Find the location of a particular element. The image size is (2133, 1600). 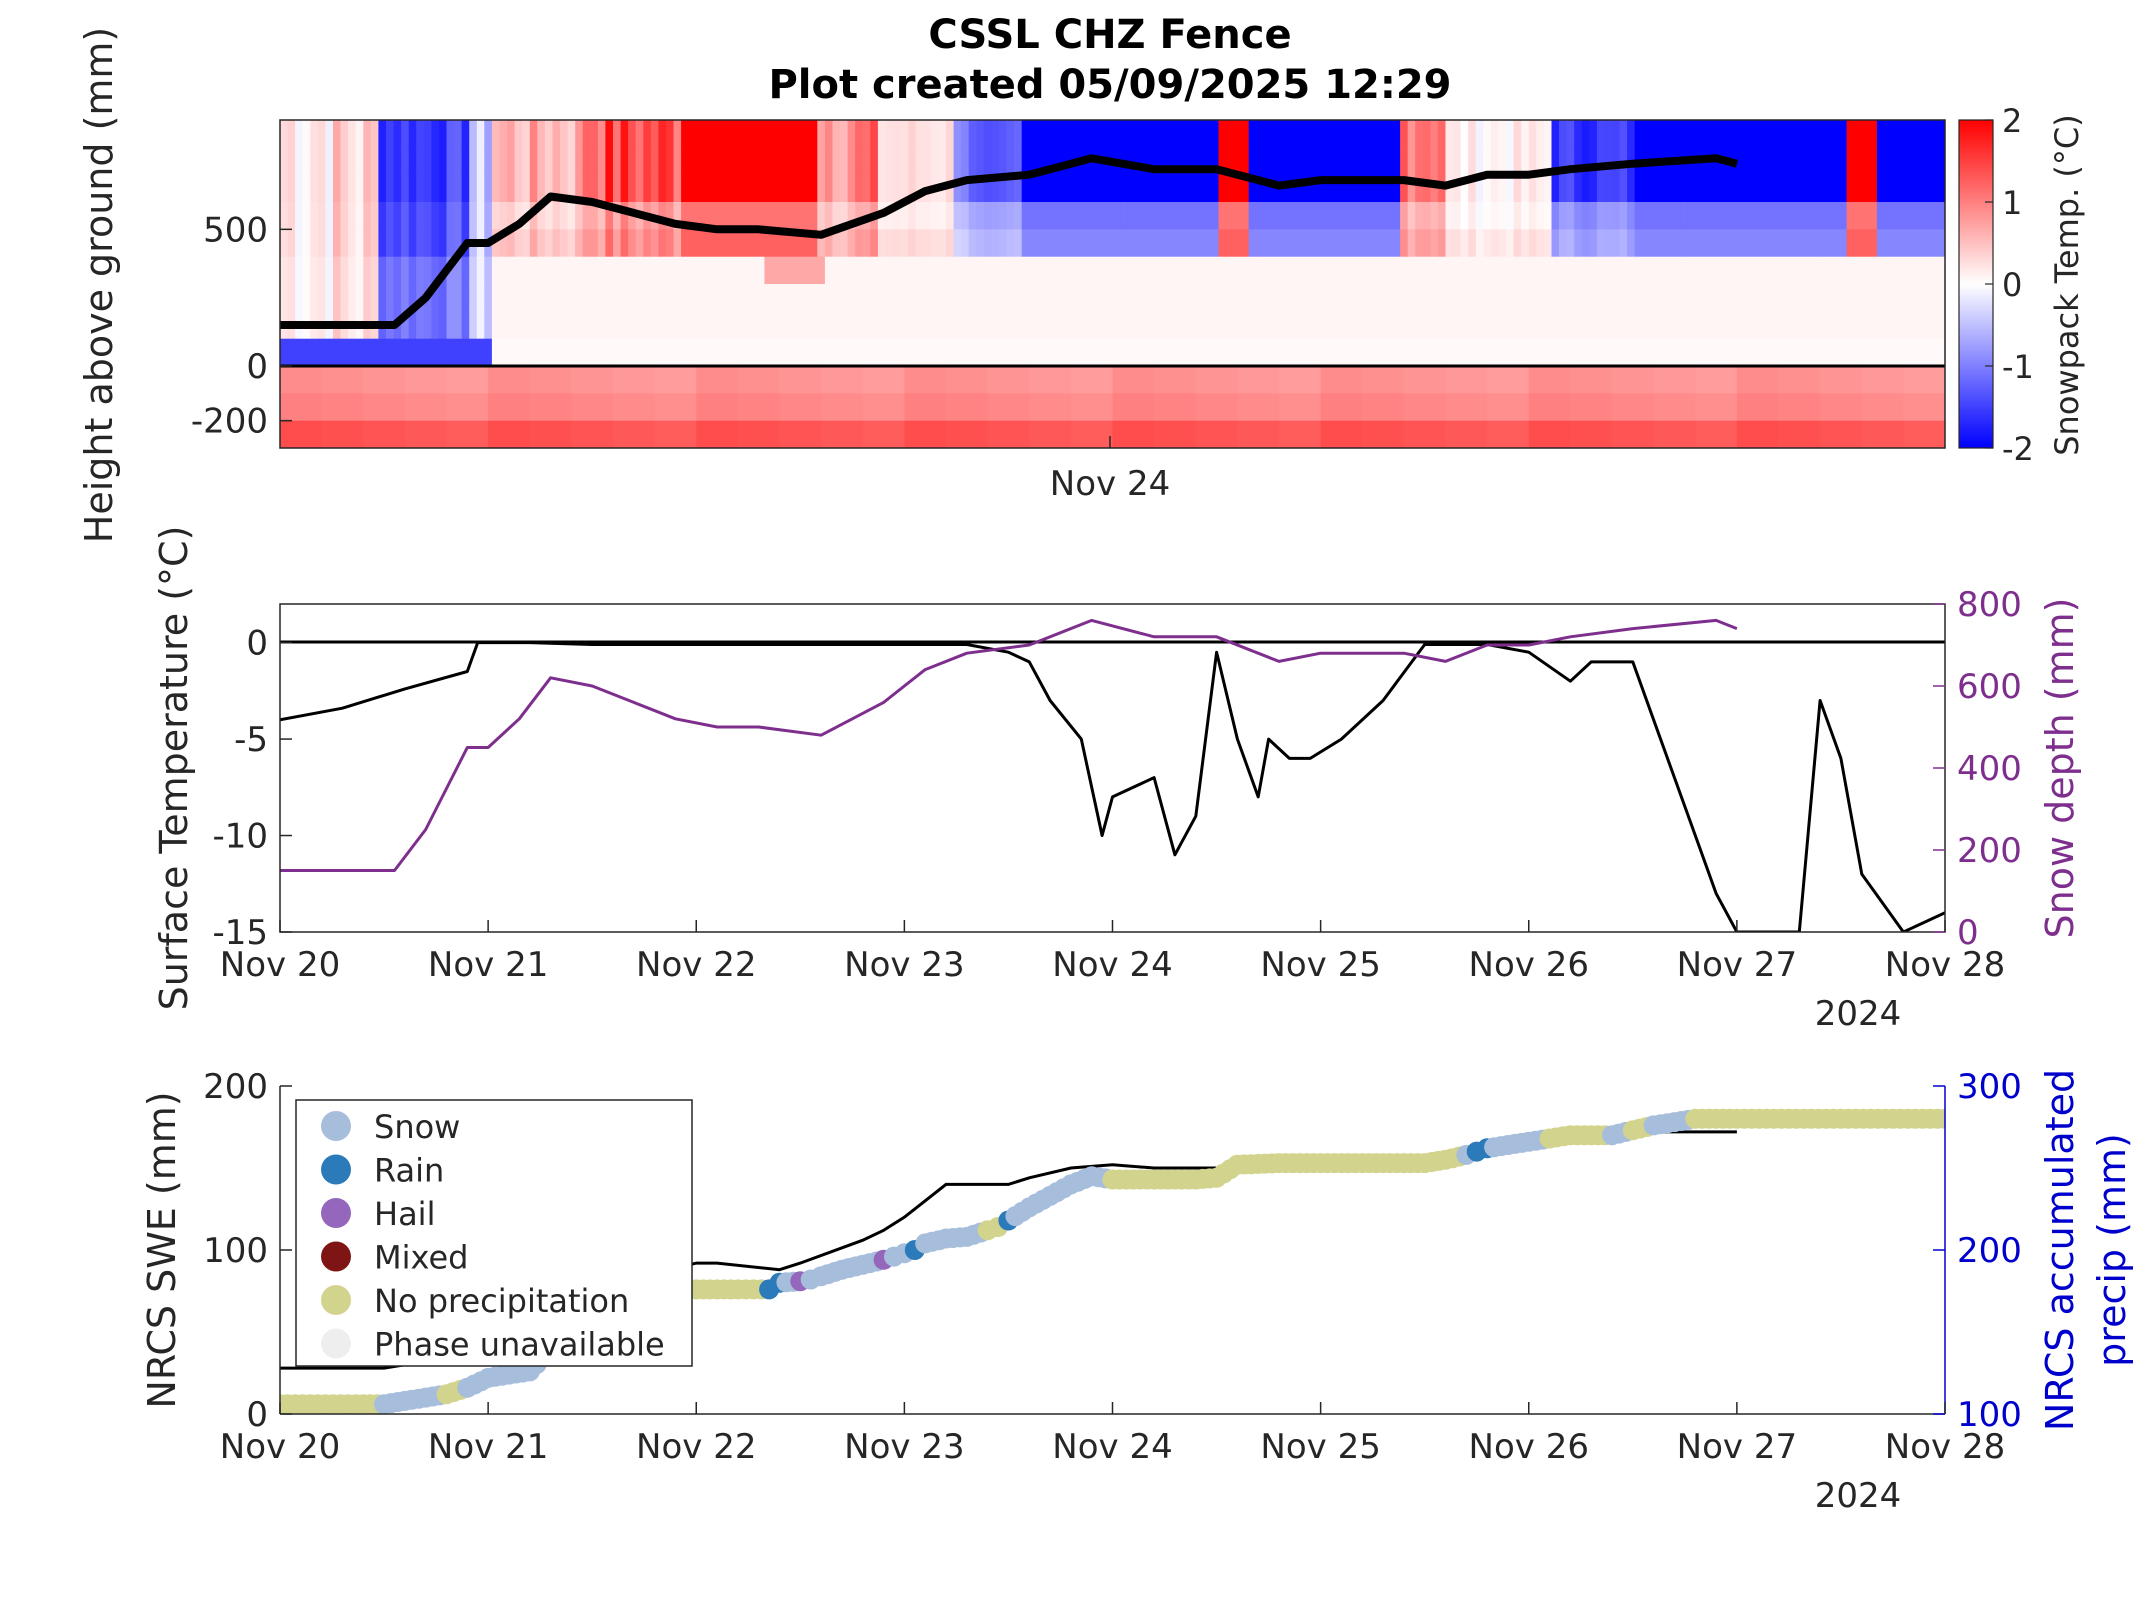

x-tick-label: Nov 27 is located at coordinates (1737, 1447).